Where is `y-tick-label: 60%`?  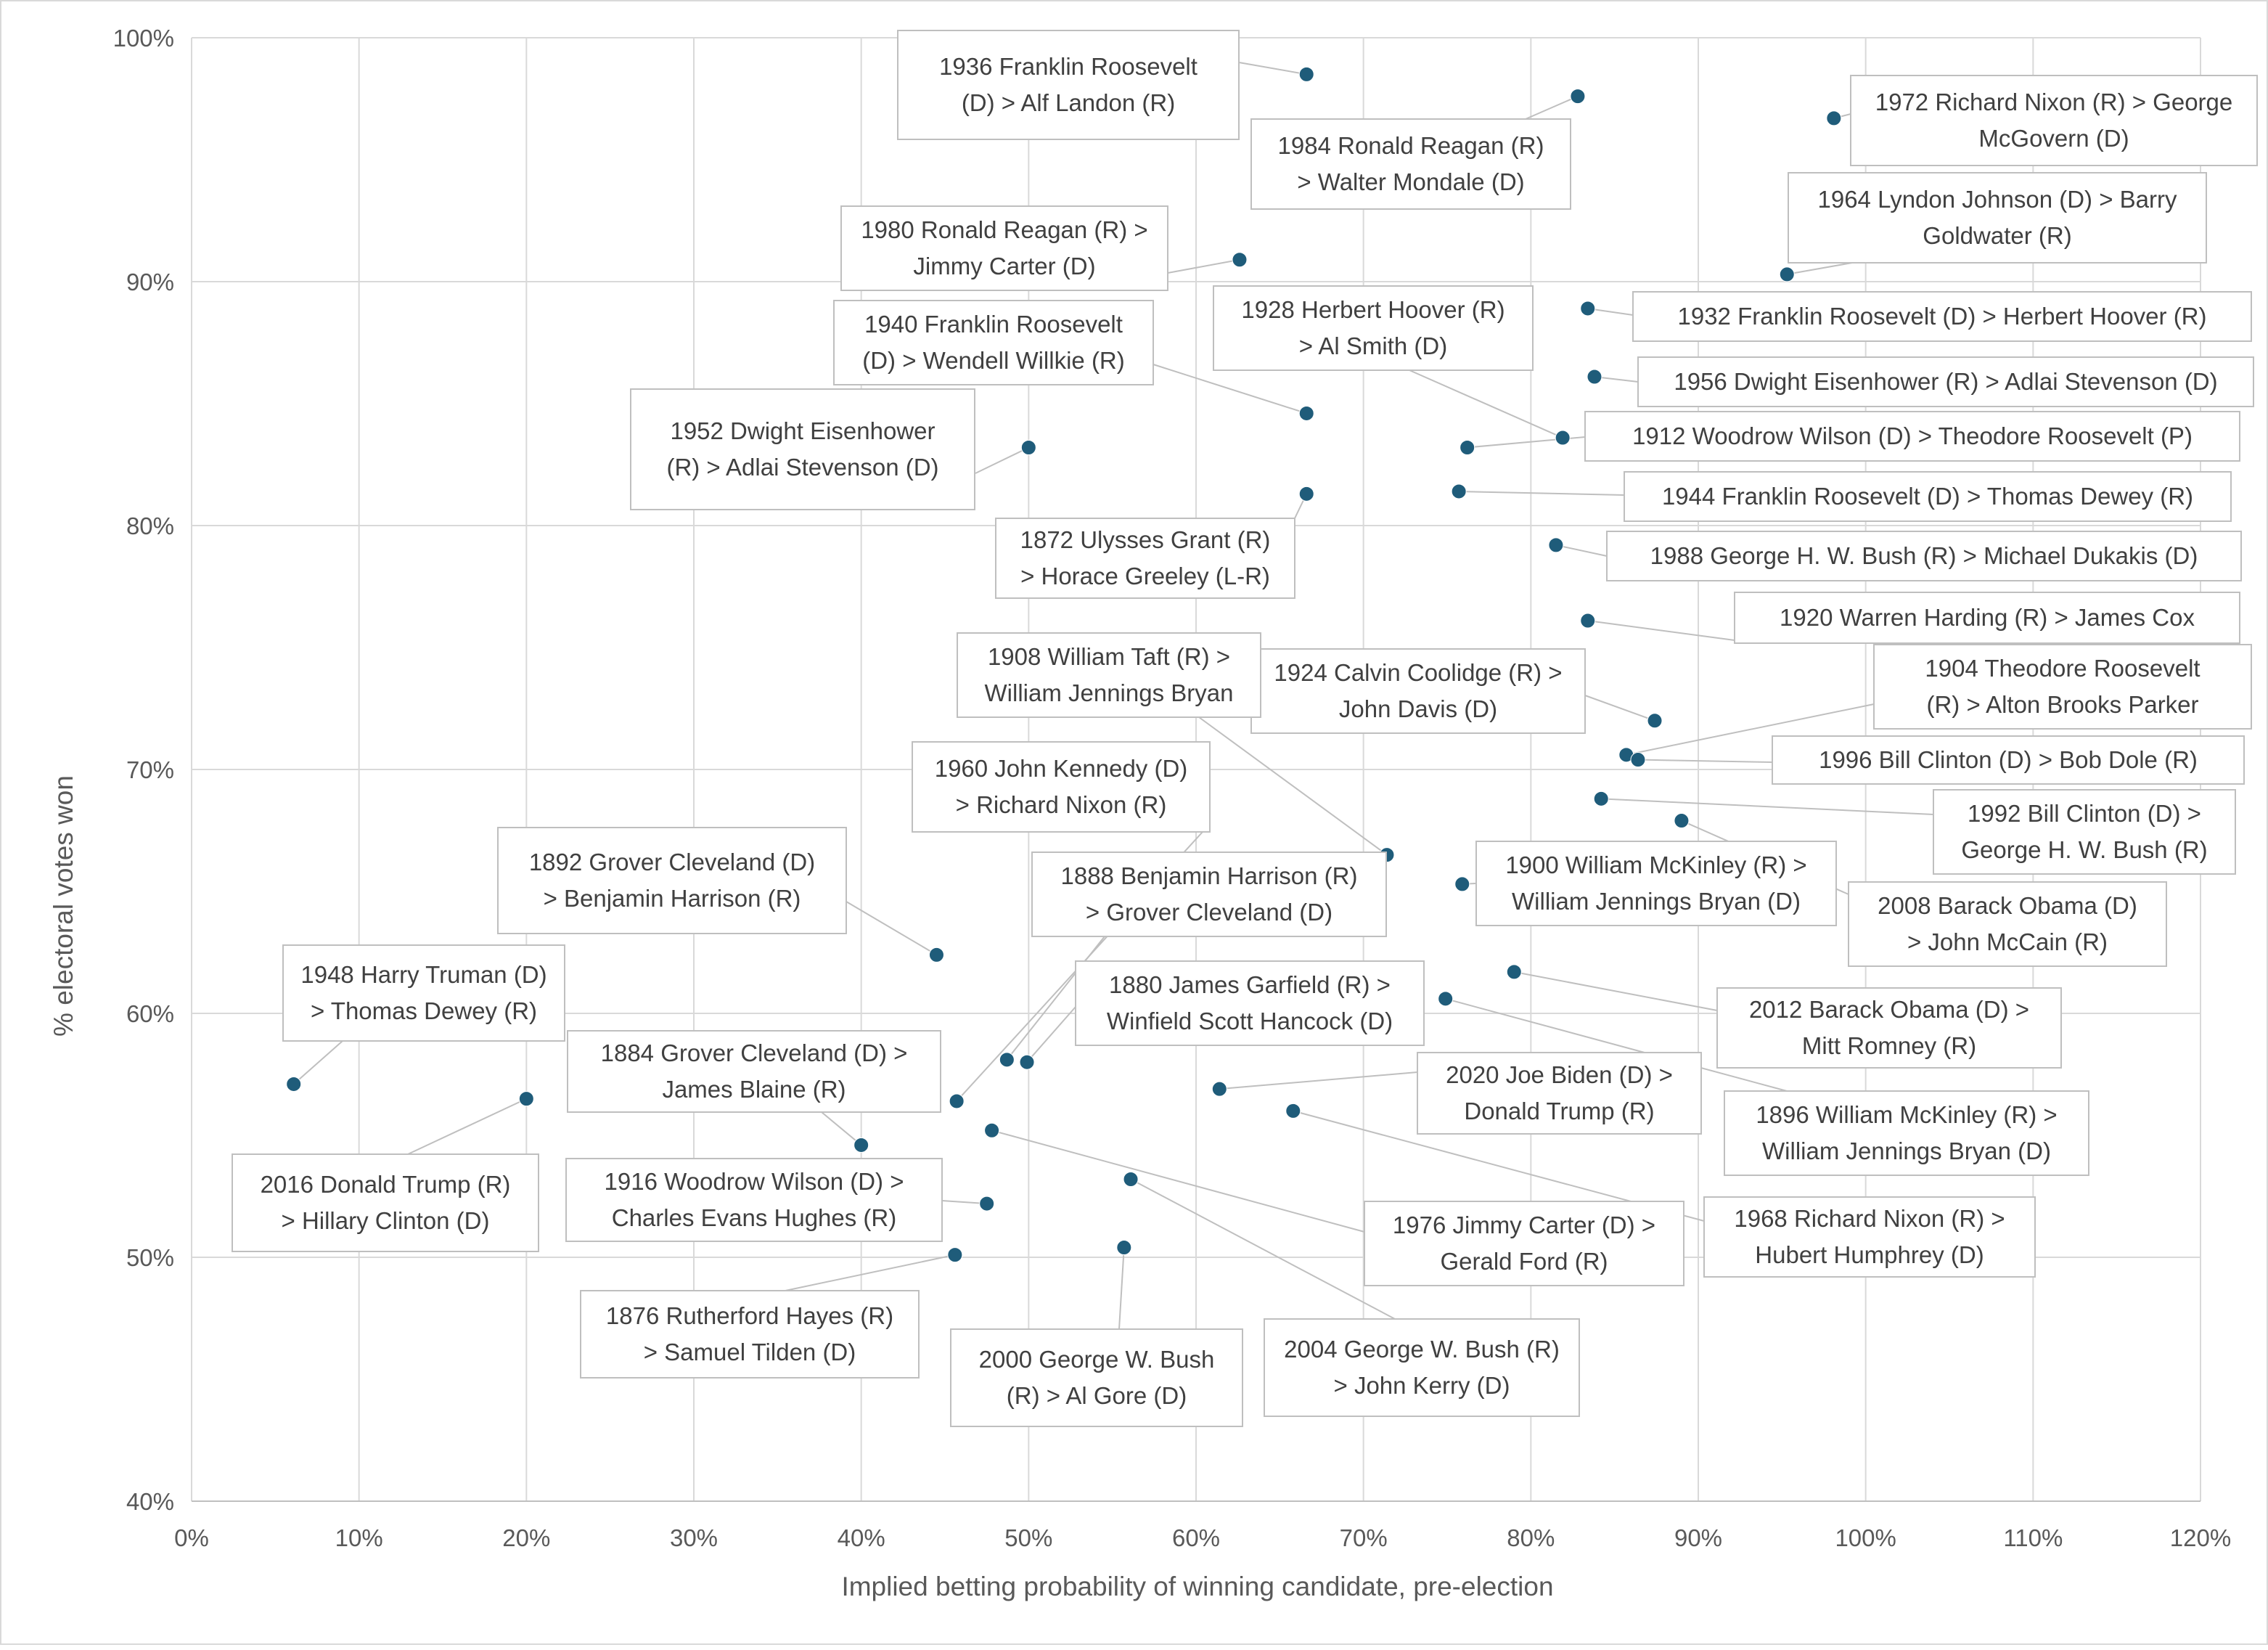
y-tick-label: 60% is located at coordinates (150, 1014).